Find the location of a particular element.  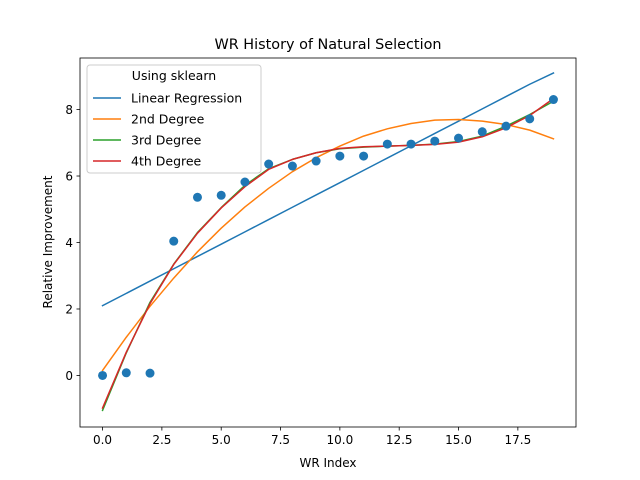

x-axis-label: WR Index is located at coordinates (327, 463).